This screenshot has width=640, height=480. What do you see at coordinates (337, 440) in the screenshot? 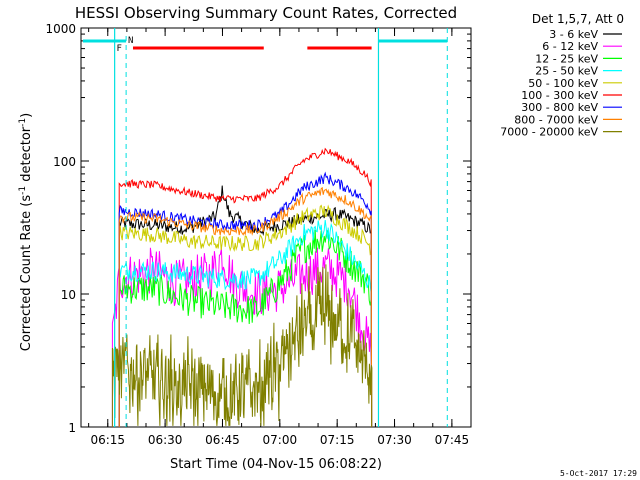
I see `x-tick-label: 07:15` at bounding box center [337, 440].